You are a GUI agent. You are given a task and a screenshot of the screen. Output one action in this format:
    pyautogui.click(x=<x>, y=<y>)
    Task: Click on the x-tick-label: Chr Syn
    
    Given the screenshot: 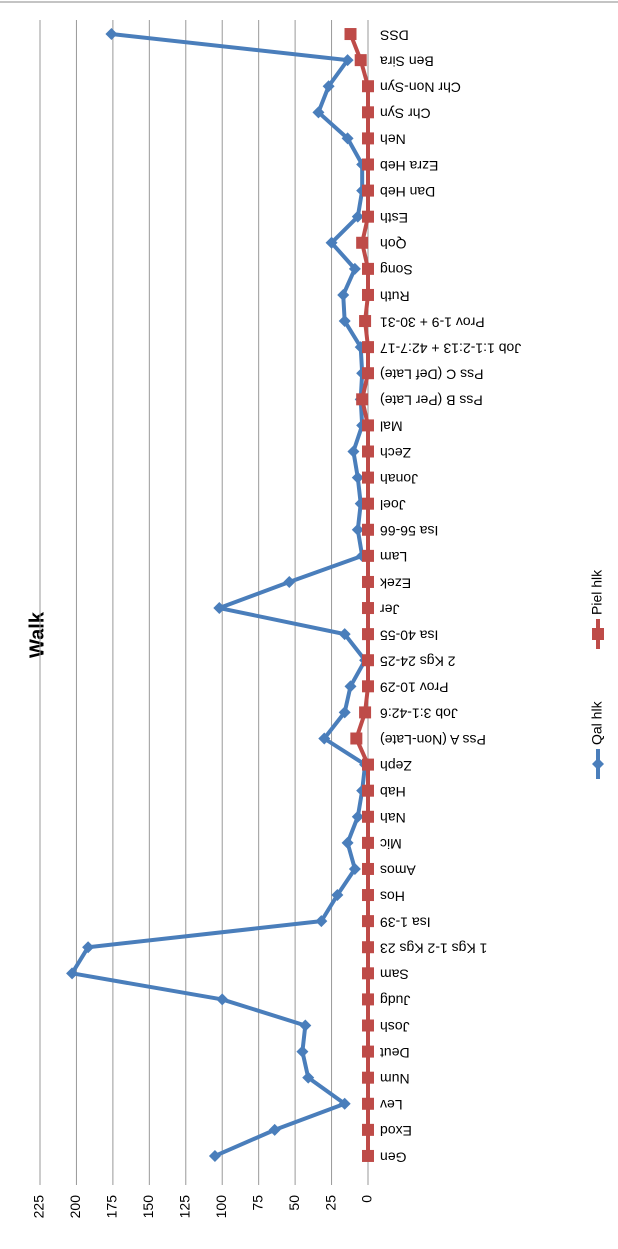 What is the action you would take?
    pyautogui.click(x=405, y=114)
    